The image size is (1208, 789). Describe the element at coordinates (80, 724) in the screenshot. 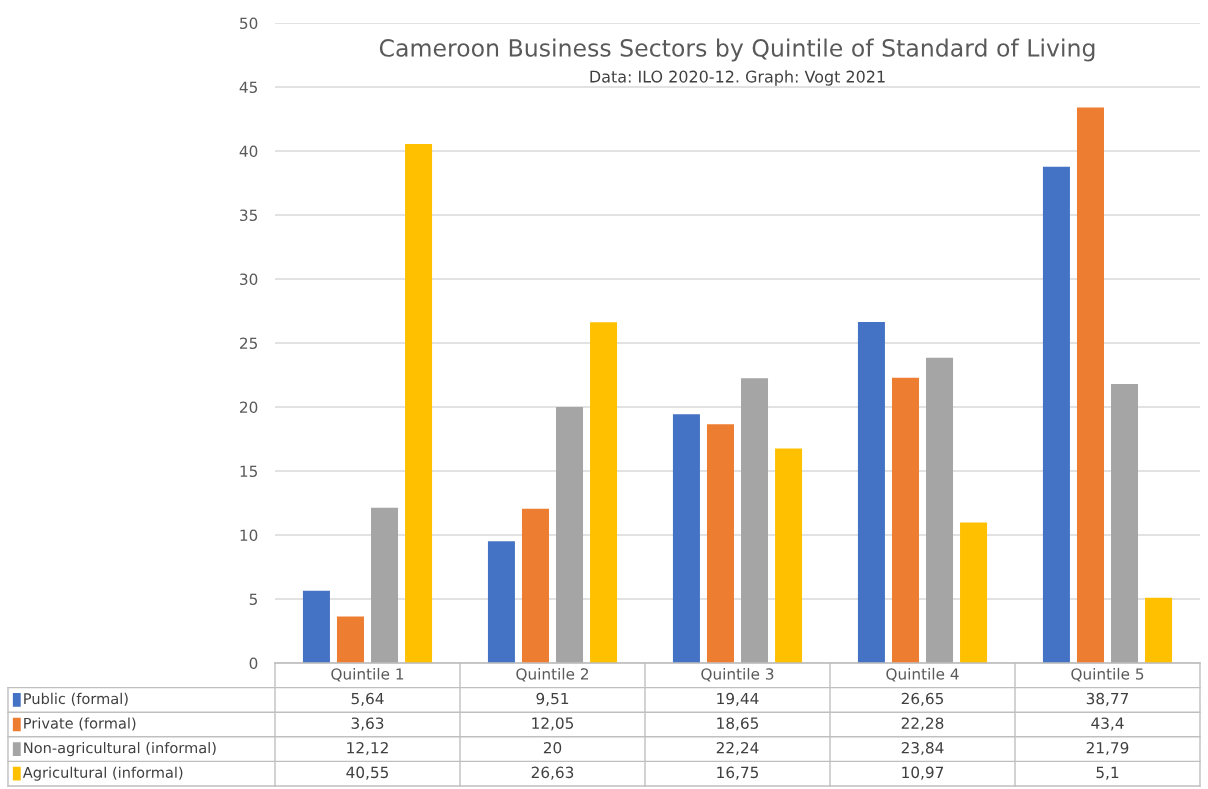

I see `legend-label: Private (formal)` at that location.